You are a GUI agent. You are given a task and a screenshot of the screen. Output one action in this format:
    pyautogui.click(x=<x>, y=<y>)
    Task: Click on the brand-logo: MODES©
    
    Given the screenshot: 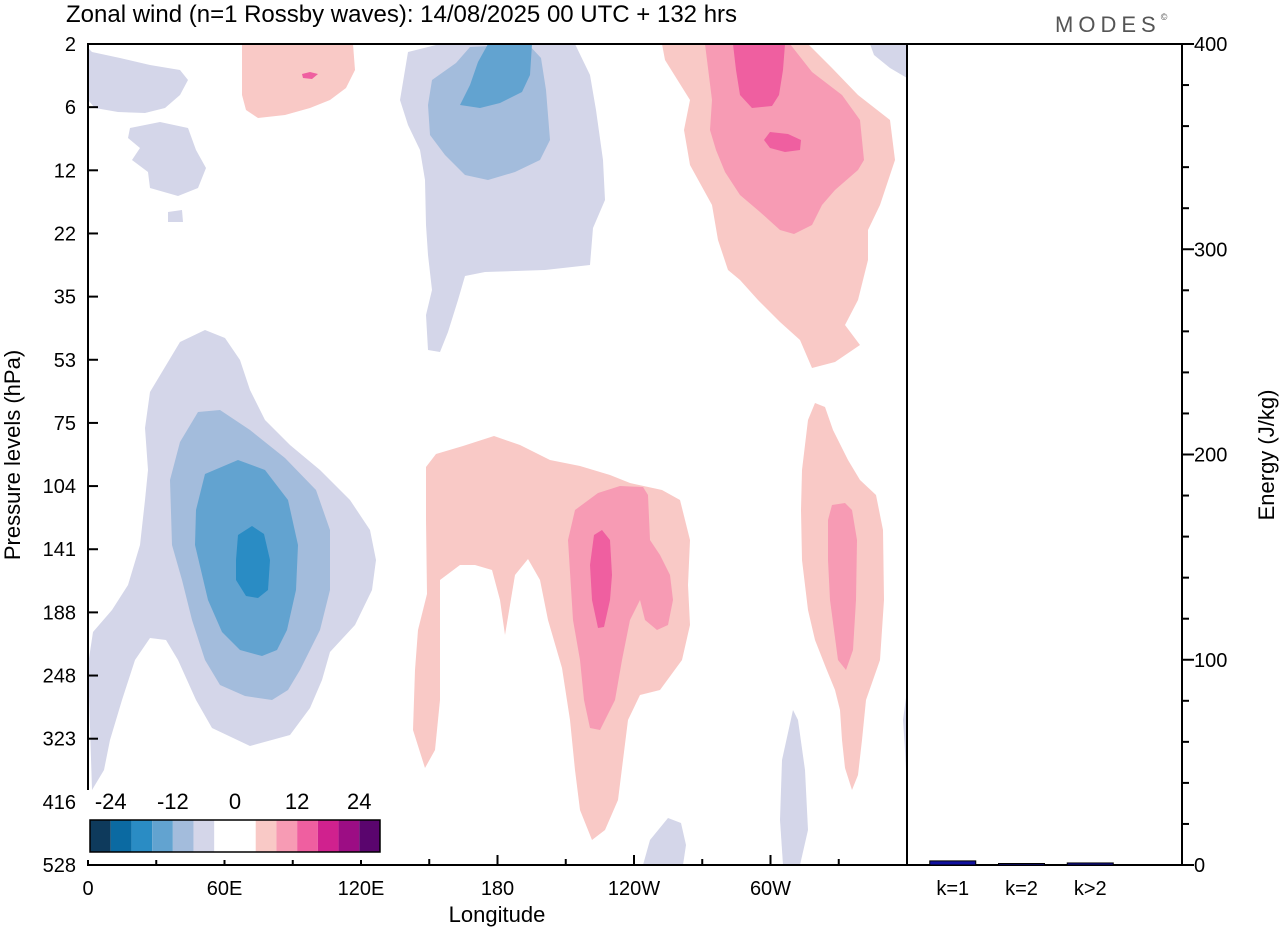 What is the action you would take?
    pyautogui.click(x=1113, y=24)
    